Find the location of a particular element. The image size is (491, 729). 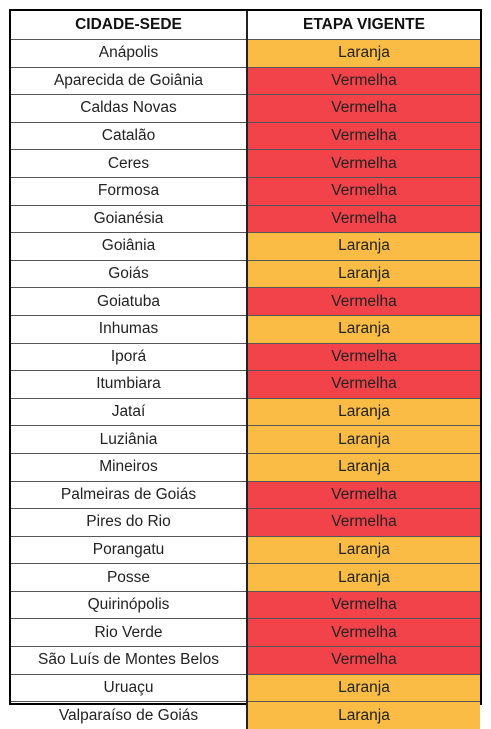

table-header-row: CIDADE-SEDE ETAPA VIGENTE is located at coordinates (245, 25).